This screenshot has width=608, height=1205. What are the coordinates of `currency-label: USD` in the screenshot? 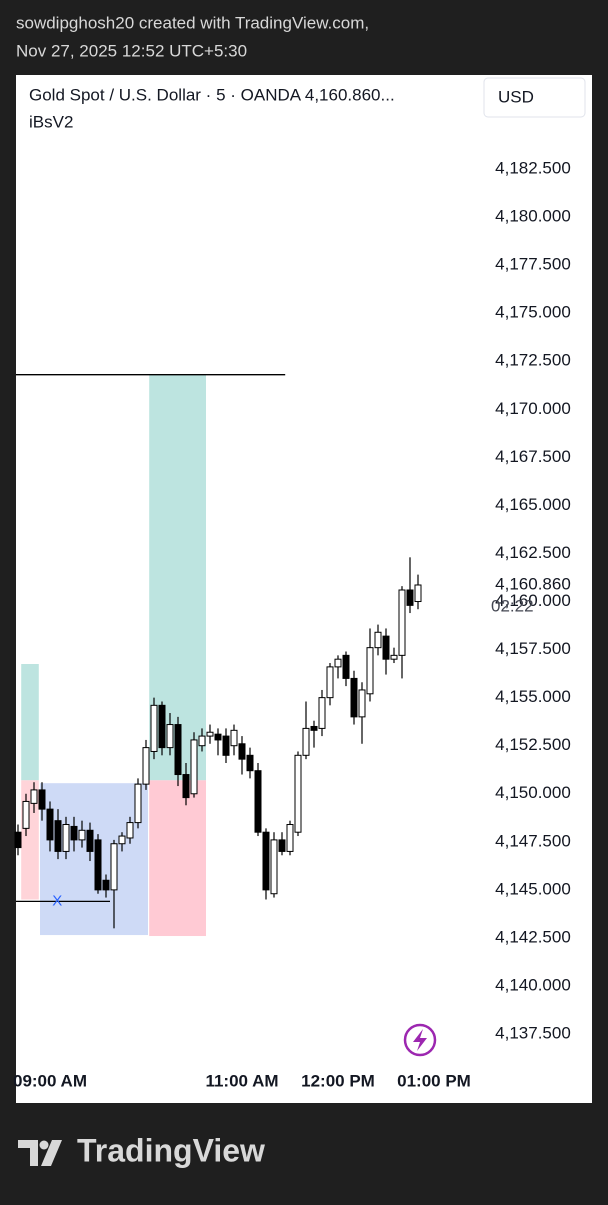 It's located at (516, 96).